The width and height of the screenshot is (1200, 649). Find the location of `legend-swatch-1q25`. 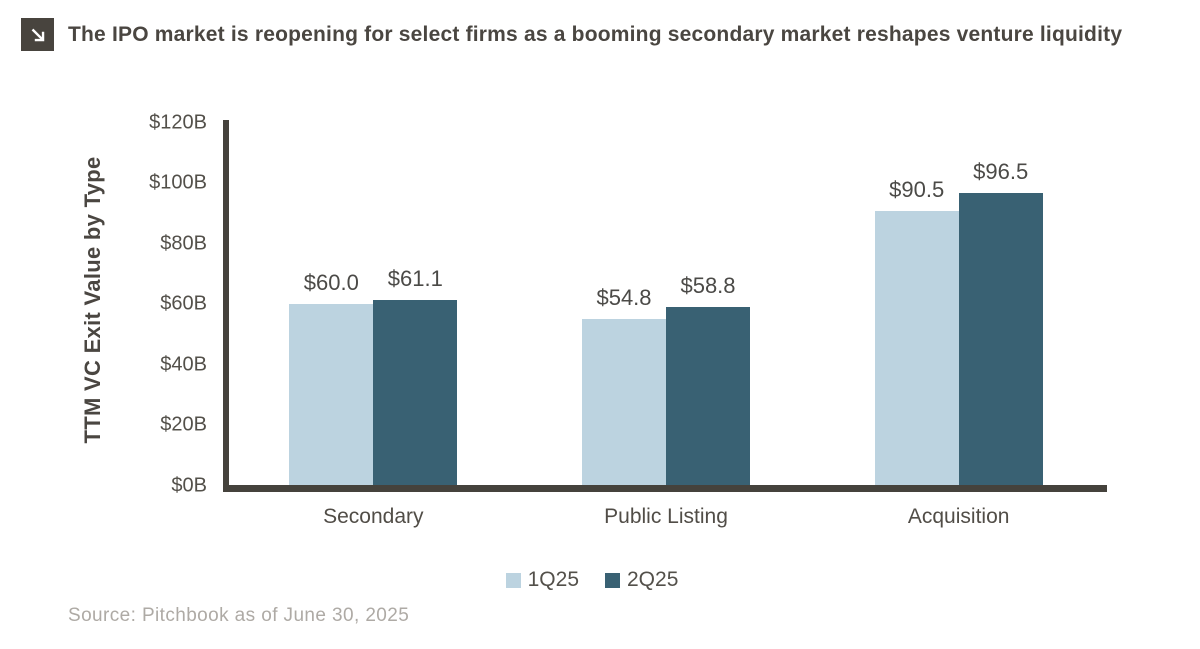

legend-swatch-1q25 is located at coordinates (513, 580).